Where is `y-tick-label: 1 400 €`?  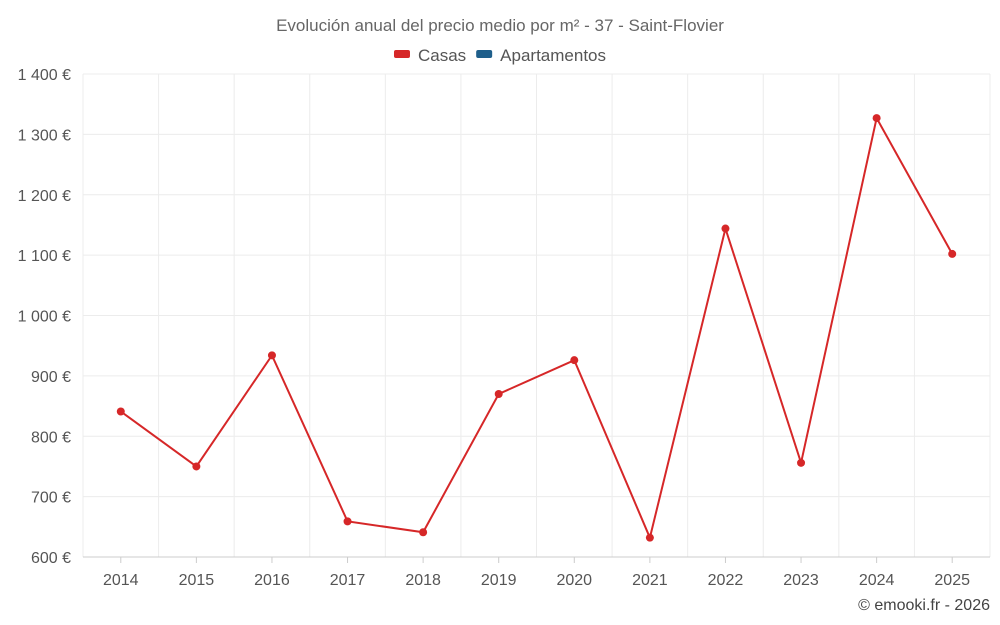 y-tick-label: 1 400 € is located at coordinates (44, 75).